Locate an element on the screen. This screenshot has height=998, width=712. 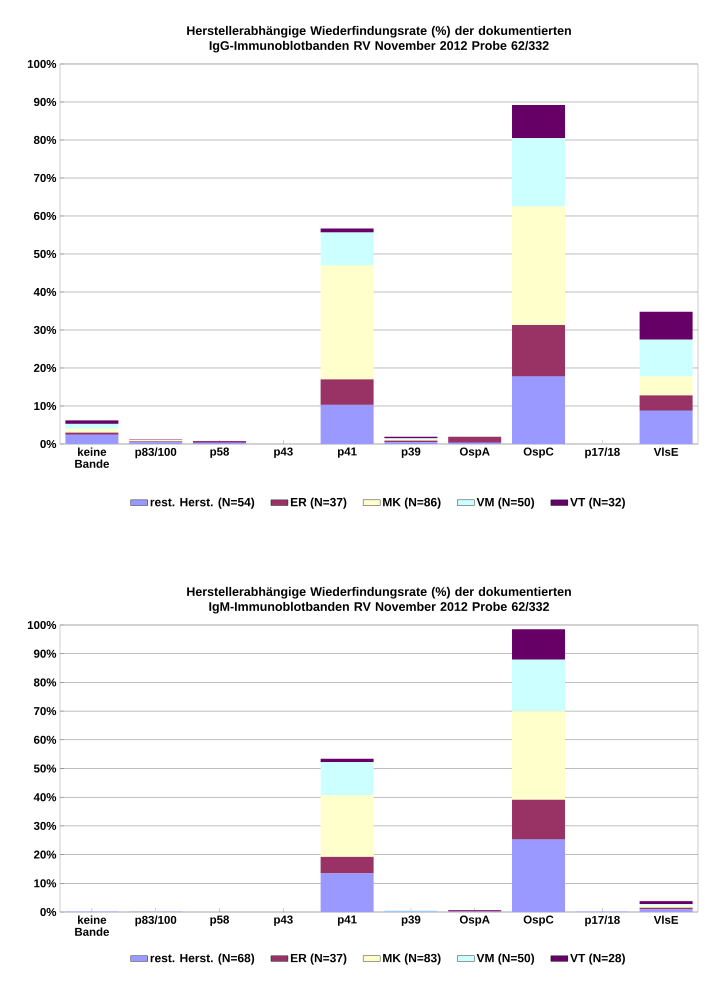
legend-label: MK (N=83) is located at coordinates (412, 959).